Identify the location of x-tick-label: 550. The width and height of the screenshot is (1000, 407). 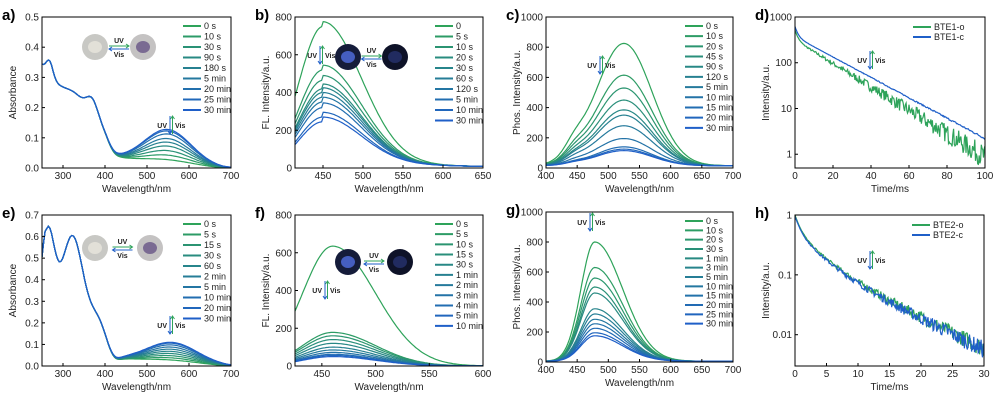
(403, 176).